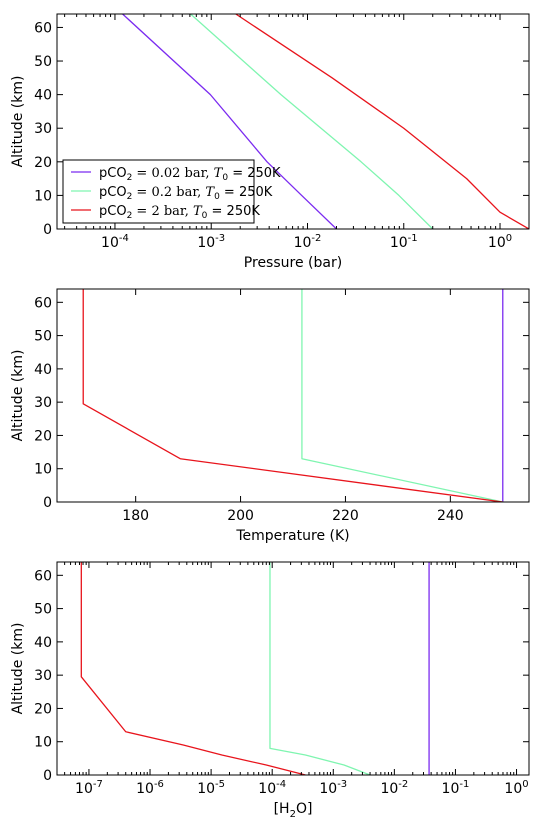  What do you see at coordinates (220, 784) in the screenshot?
I see `x-tick-label-exponent: -5` at bounding box center [220, 784].